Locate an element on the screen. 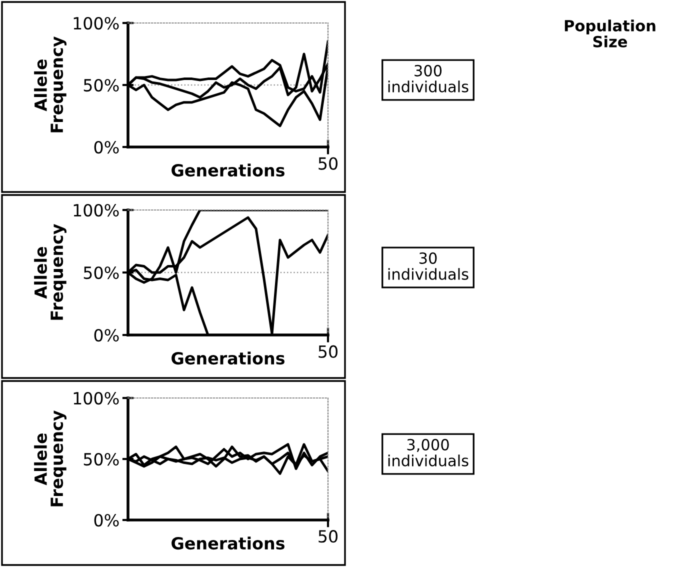 Image resolution: width=692 pixels, height=567 pixels. text: 30 individuals is located at coordinates (428, 266).